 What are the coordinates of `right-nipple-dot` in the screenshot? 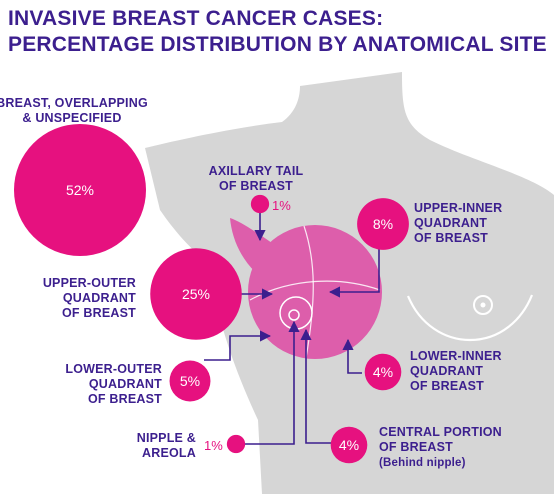 It's located at (483, 305).